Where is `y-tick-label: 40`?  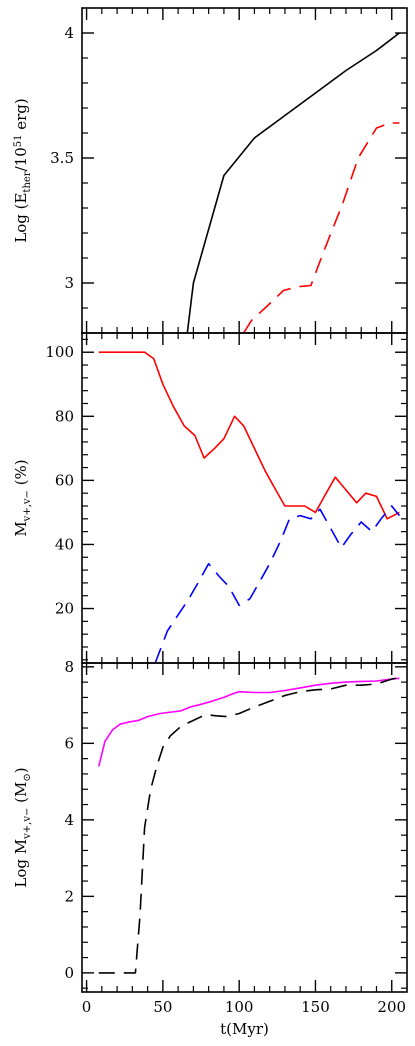 y-tick-label: 40 is located at coordinates (64, 544).